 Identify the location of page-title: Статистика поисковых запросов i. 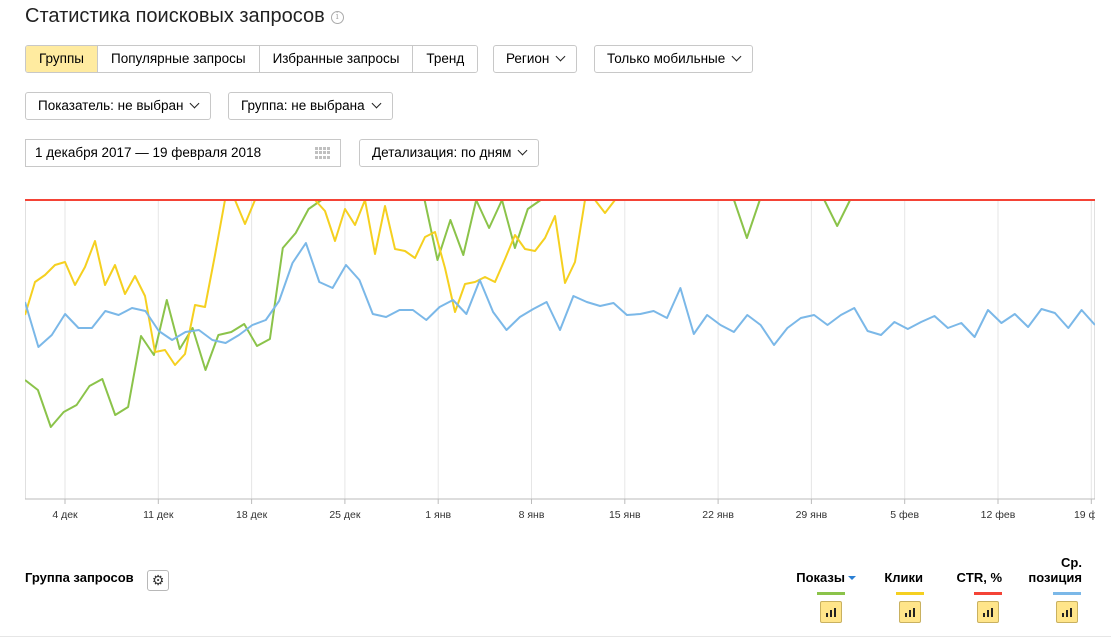
(184, 16).